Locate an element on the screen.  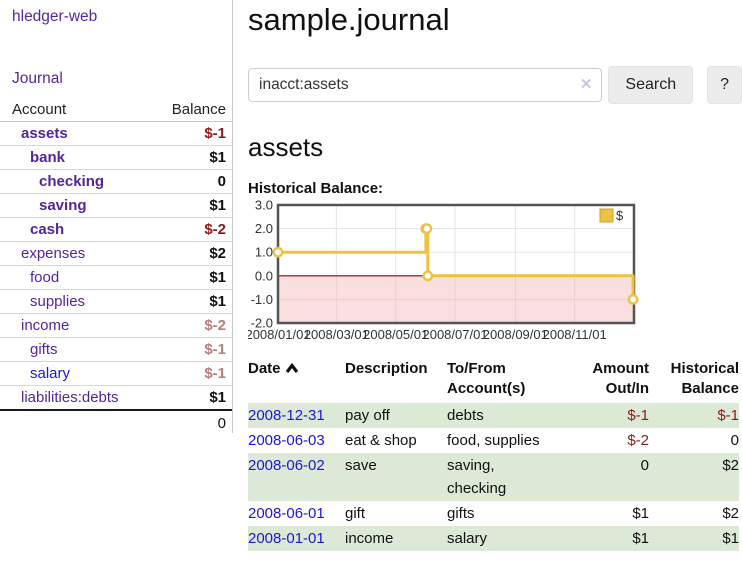
account-link: bank is located at coordinates (48, 157).